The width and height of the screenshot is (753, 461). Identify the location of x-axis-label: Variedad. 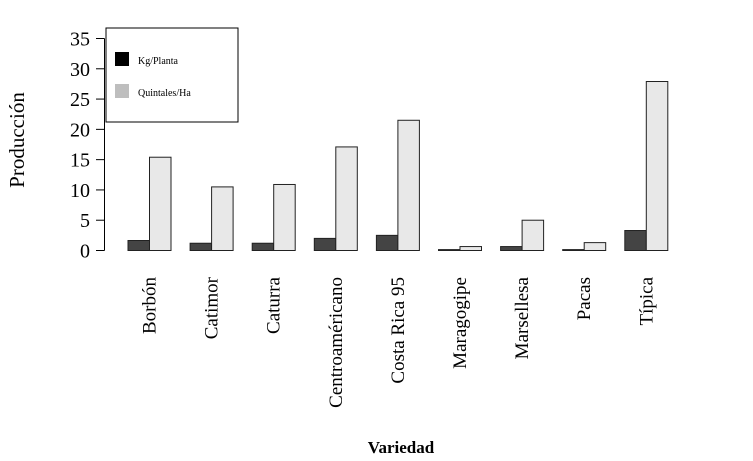
(401, 447).